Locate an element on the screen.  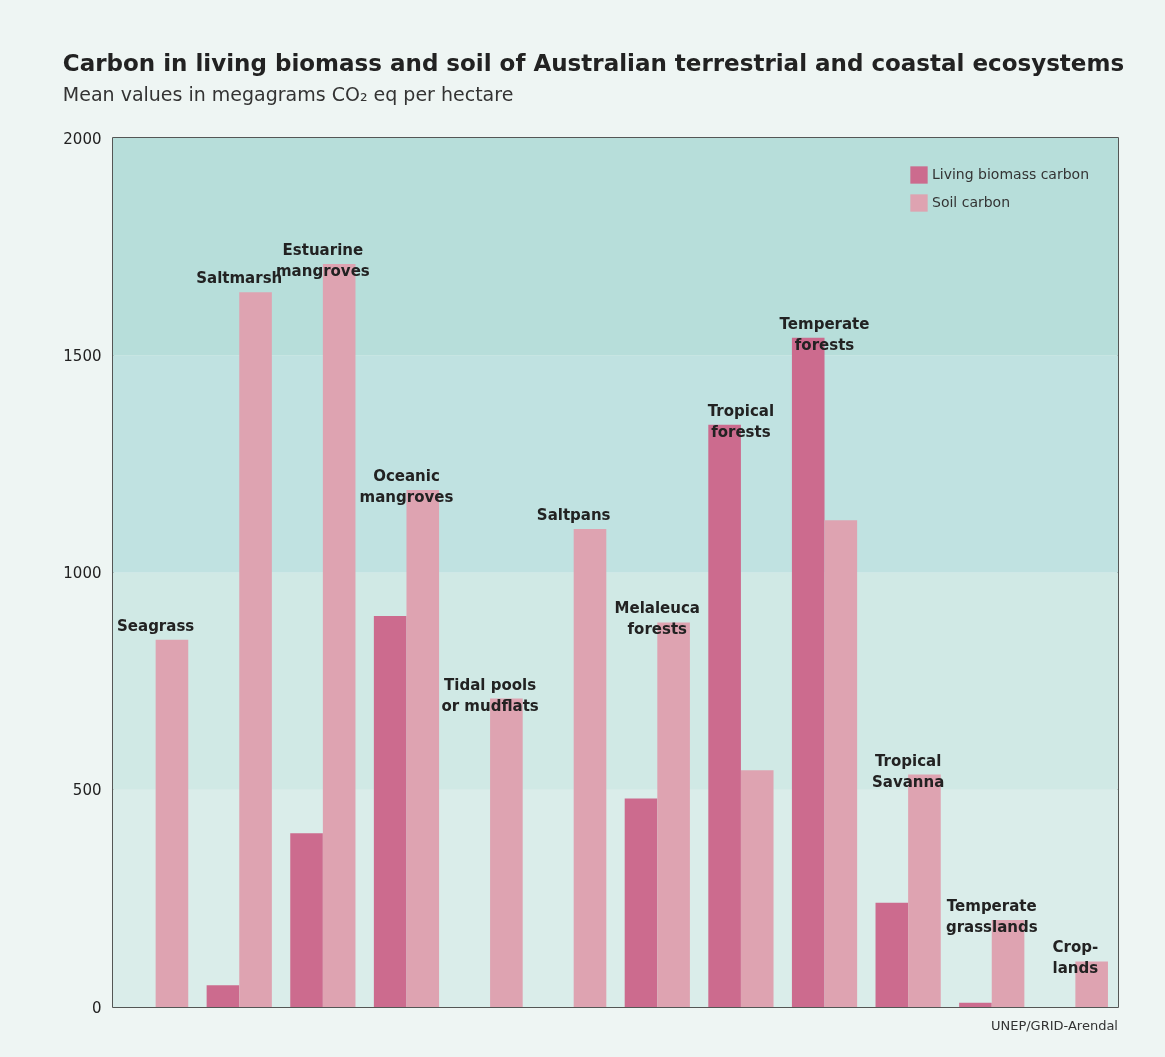
chart-title: Carbon in living biomass and soil of Australian terrestrial and coastal ecosystems is located at coordinates (593, 63).